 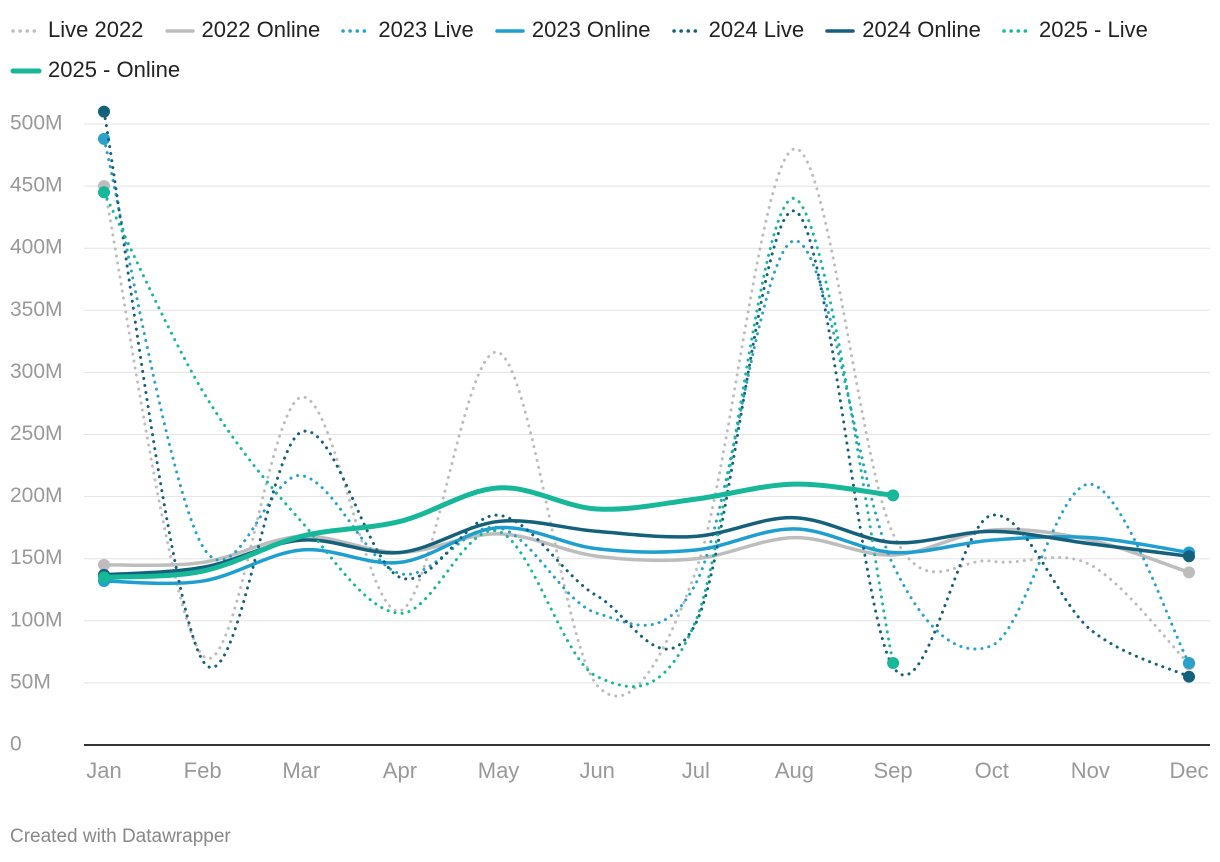 What do you see at coordinates (36, 619) in the screenshot?
I see `y-tick-label: 100M` at bounding box center [36, 619].